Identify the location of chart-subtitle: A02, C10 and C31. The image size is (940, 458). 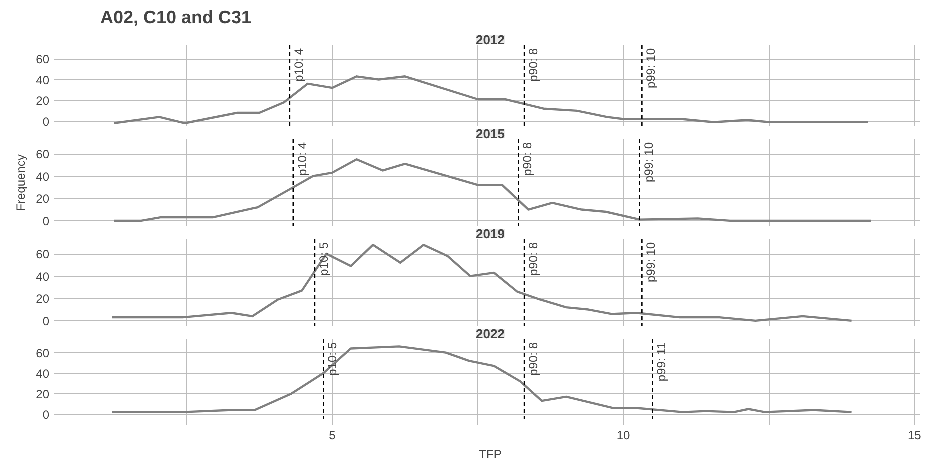
(176, 18).